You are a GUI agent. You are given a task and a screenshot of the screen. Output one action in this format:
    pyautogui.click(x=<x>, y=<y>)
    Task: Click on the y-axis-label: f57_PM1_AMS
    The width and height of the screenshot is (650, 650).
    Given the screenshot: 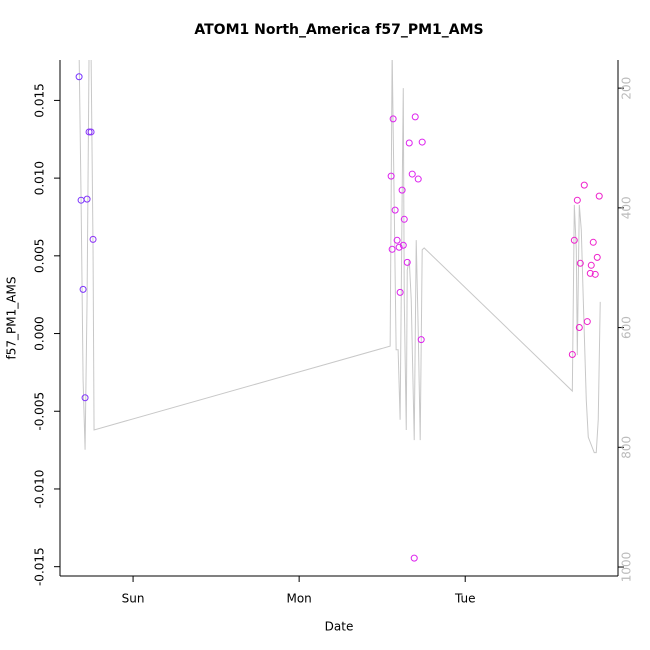 What is the action you would take?
    pyautogui.click(x=12, y=318)
    